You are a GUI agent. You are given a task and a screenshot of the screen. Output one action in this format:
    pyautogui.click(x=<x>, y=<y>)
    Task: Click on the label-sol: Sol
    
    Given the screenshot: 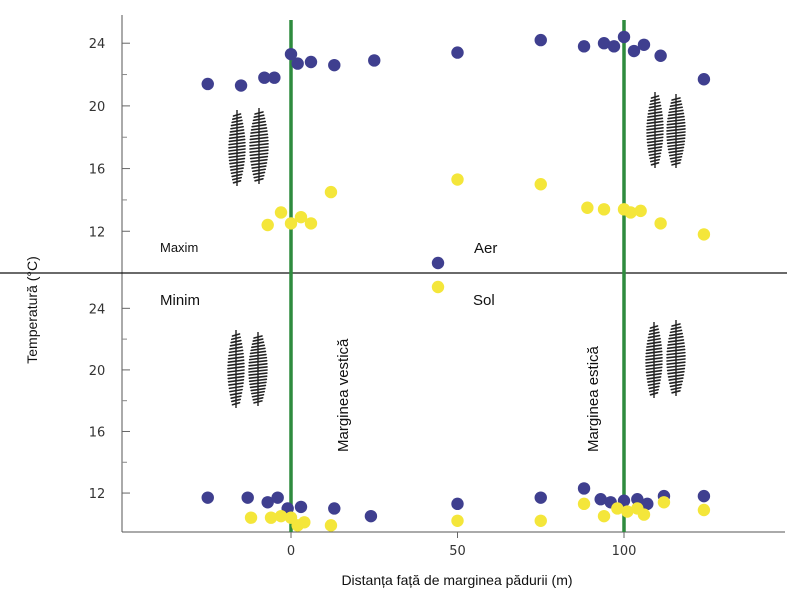 What is the action you would take?
    pyautogui.click(x=484, y=300)
    